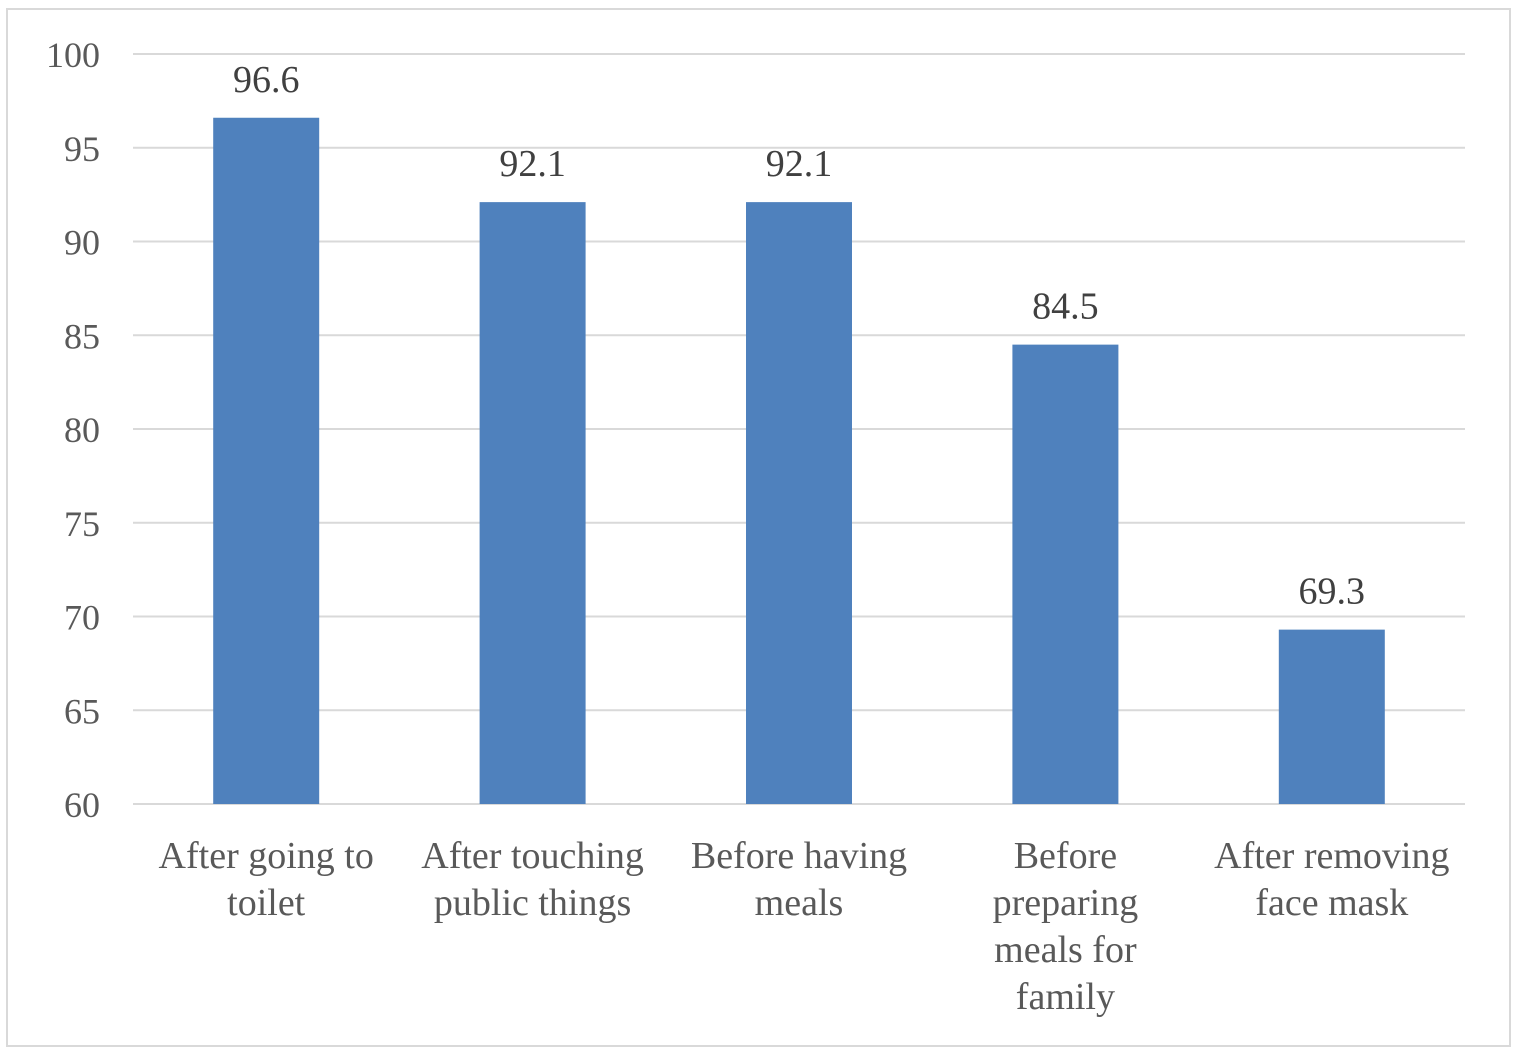 This screenshot has width=1519, height=1056. Describe the element at coordinates (82, 430) in the screenshot. I see `y-tick-label: 80` at that location.